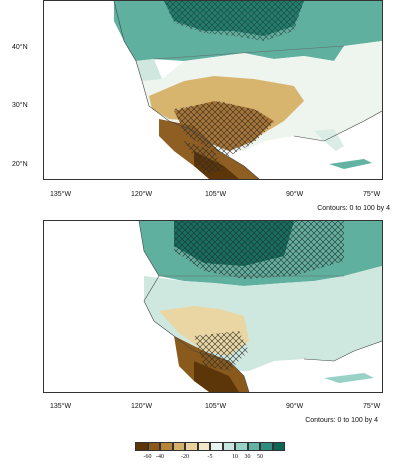 Image resolution: width=420 pixels, height=470 pixels. I want to click on lat-label: 40°N, so click(20, 47).